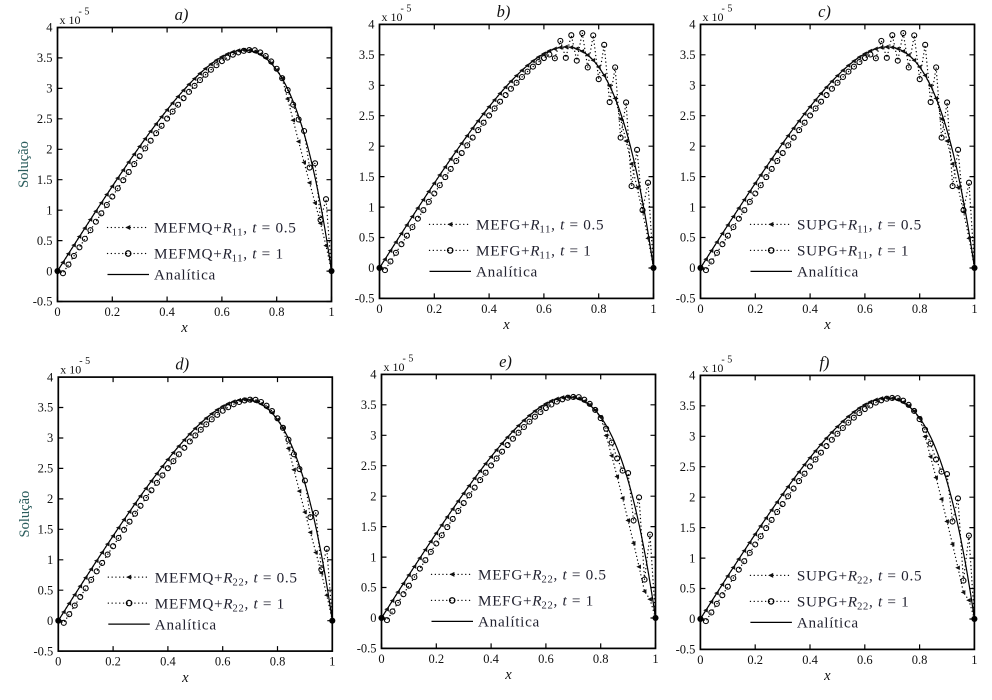 The height and width of the screenshot is (700, 992). Describe the element at coordinates (226, 578) in the screenshot. I see `svg-text: MEFMQ+R22, t = 0.5` at that location.